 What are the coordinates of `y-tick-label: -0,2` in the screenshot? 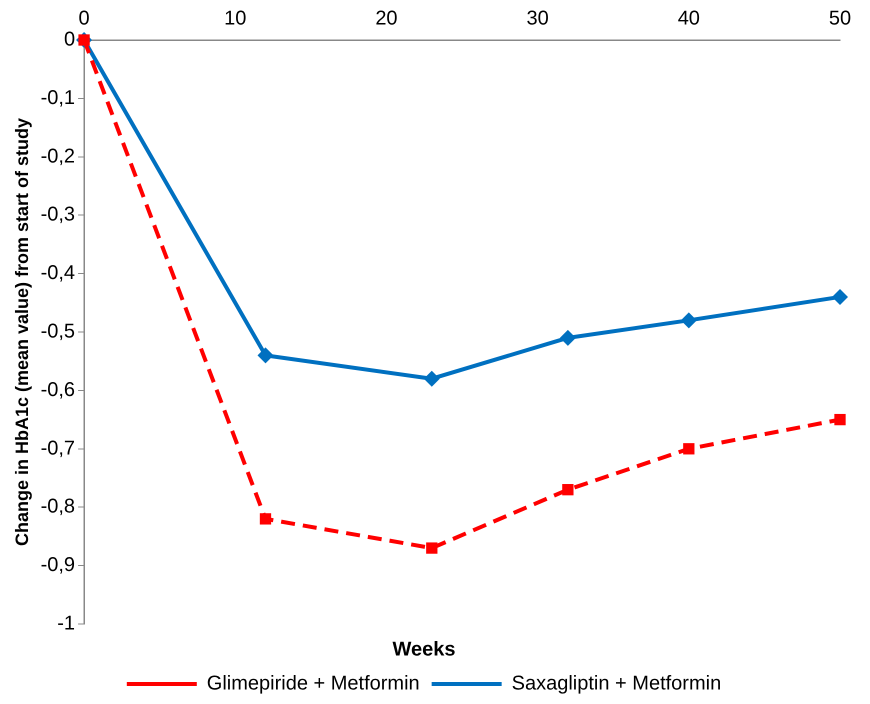 It's located at (58, 156).